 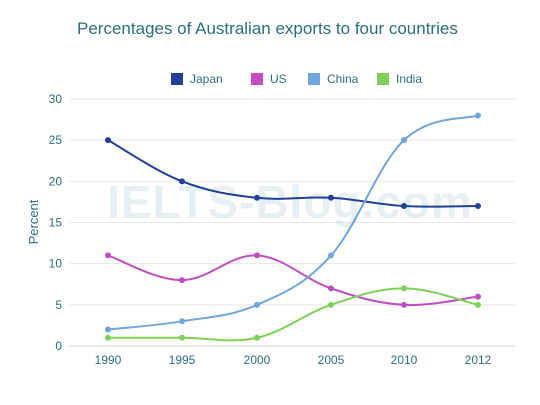 What do you see at coordinates (478, 296) in the screenshot?
I see `data-point-us-2012` at bounding box center [478, 296].